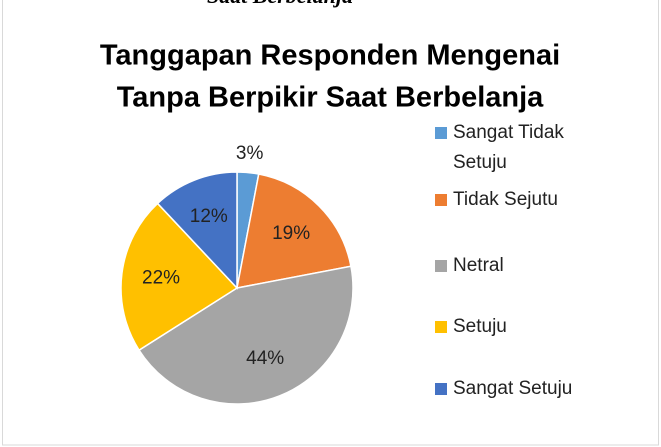 The height and width of the screenshot is (447, 661). What do you see at coordinates (480, 162) in the screenshot?
I see `legend-line: Setuju` at bounding box center [480, 162].